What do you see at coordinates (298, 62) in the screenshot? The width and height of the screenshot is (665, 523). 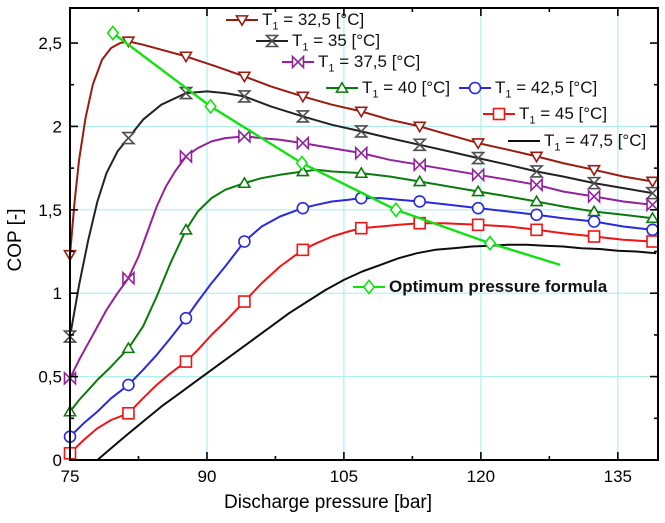 I see `bowtie-marker-icon` at bounding box center [298, 62].